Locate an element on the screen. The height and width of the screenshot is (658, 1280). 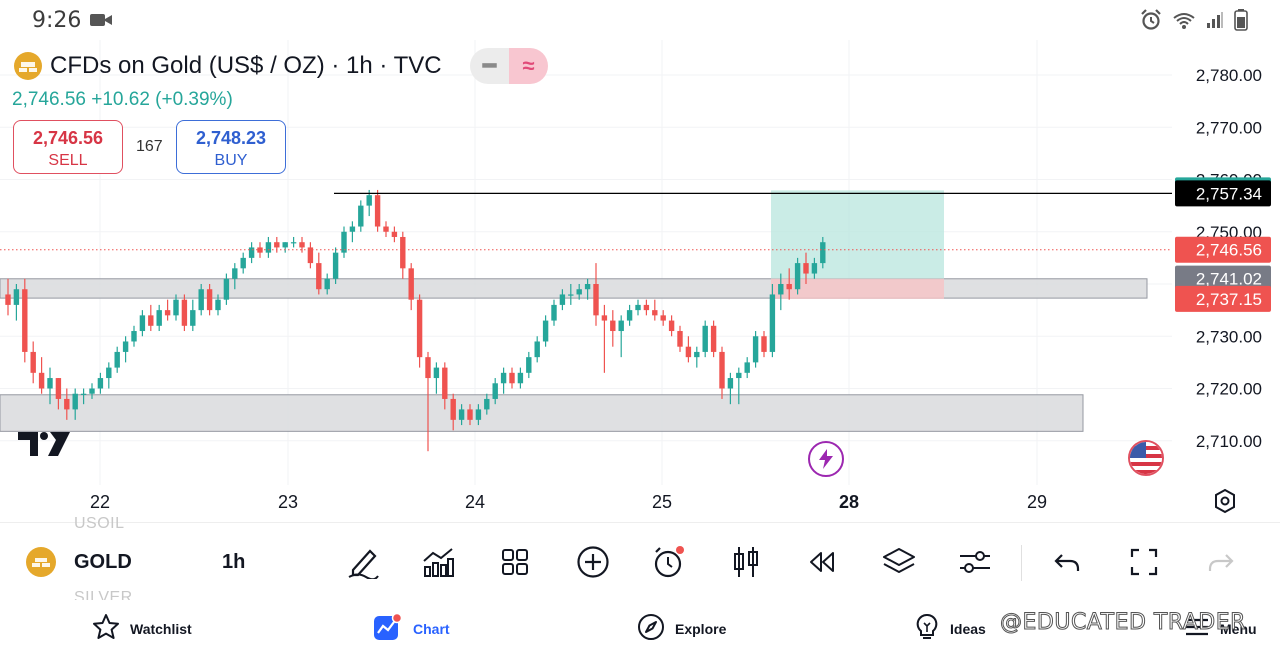
layers-icon is located at coordinates (899, 562).